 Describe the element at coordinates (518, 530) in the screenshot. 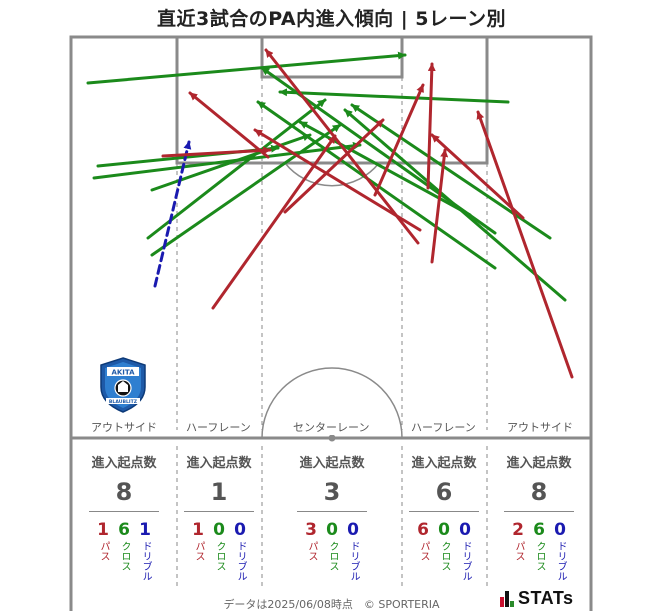

I see `pass-count: 2` at that location.